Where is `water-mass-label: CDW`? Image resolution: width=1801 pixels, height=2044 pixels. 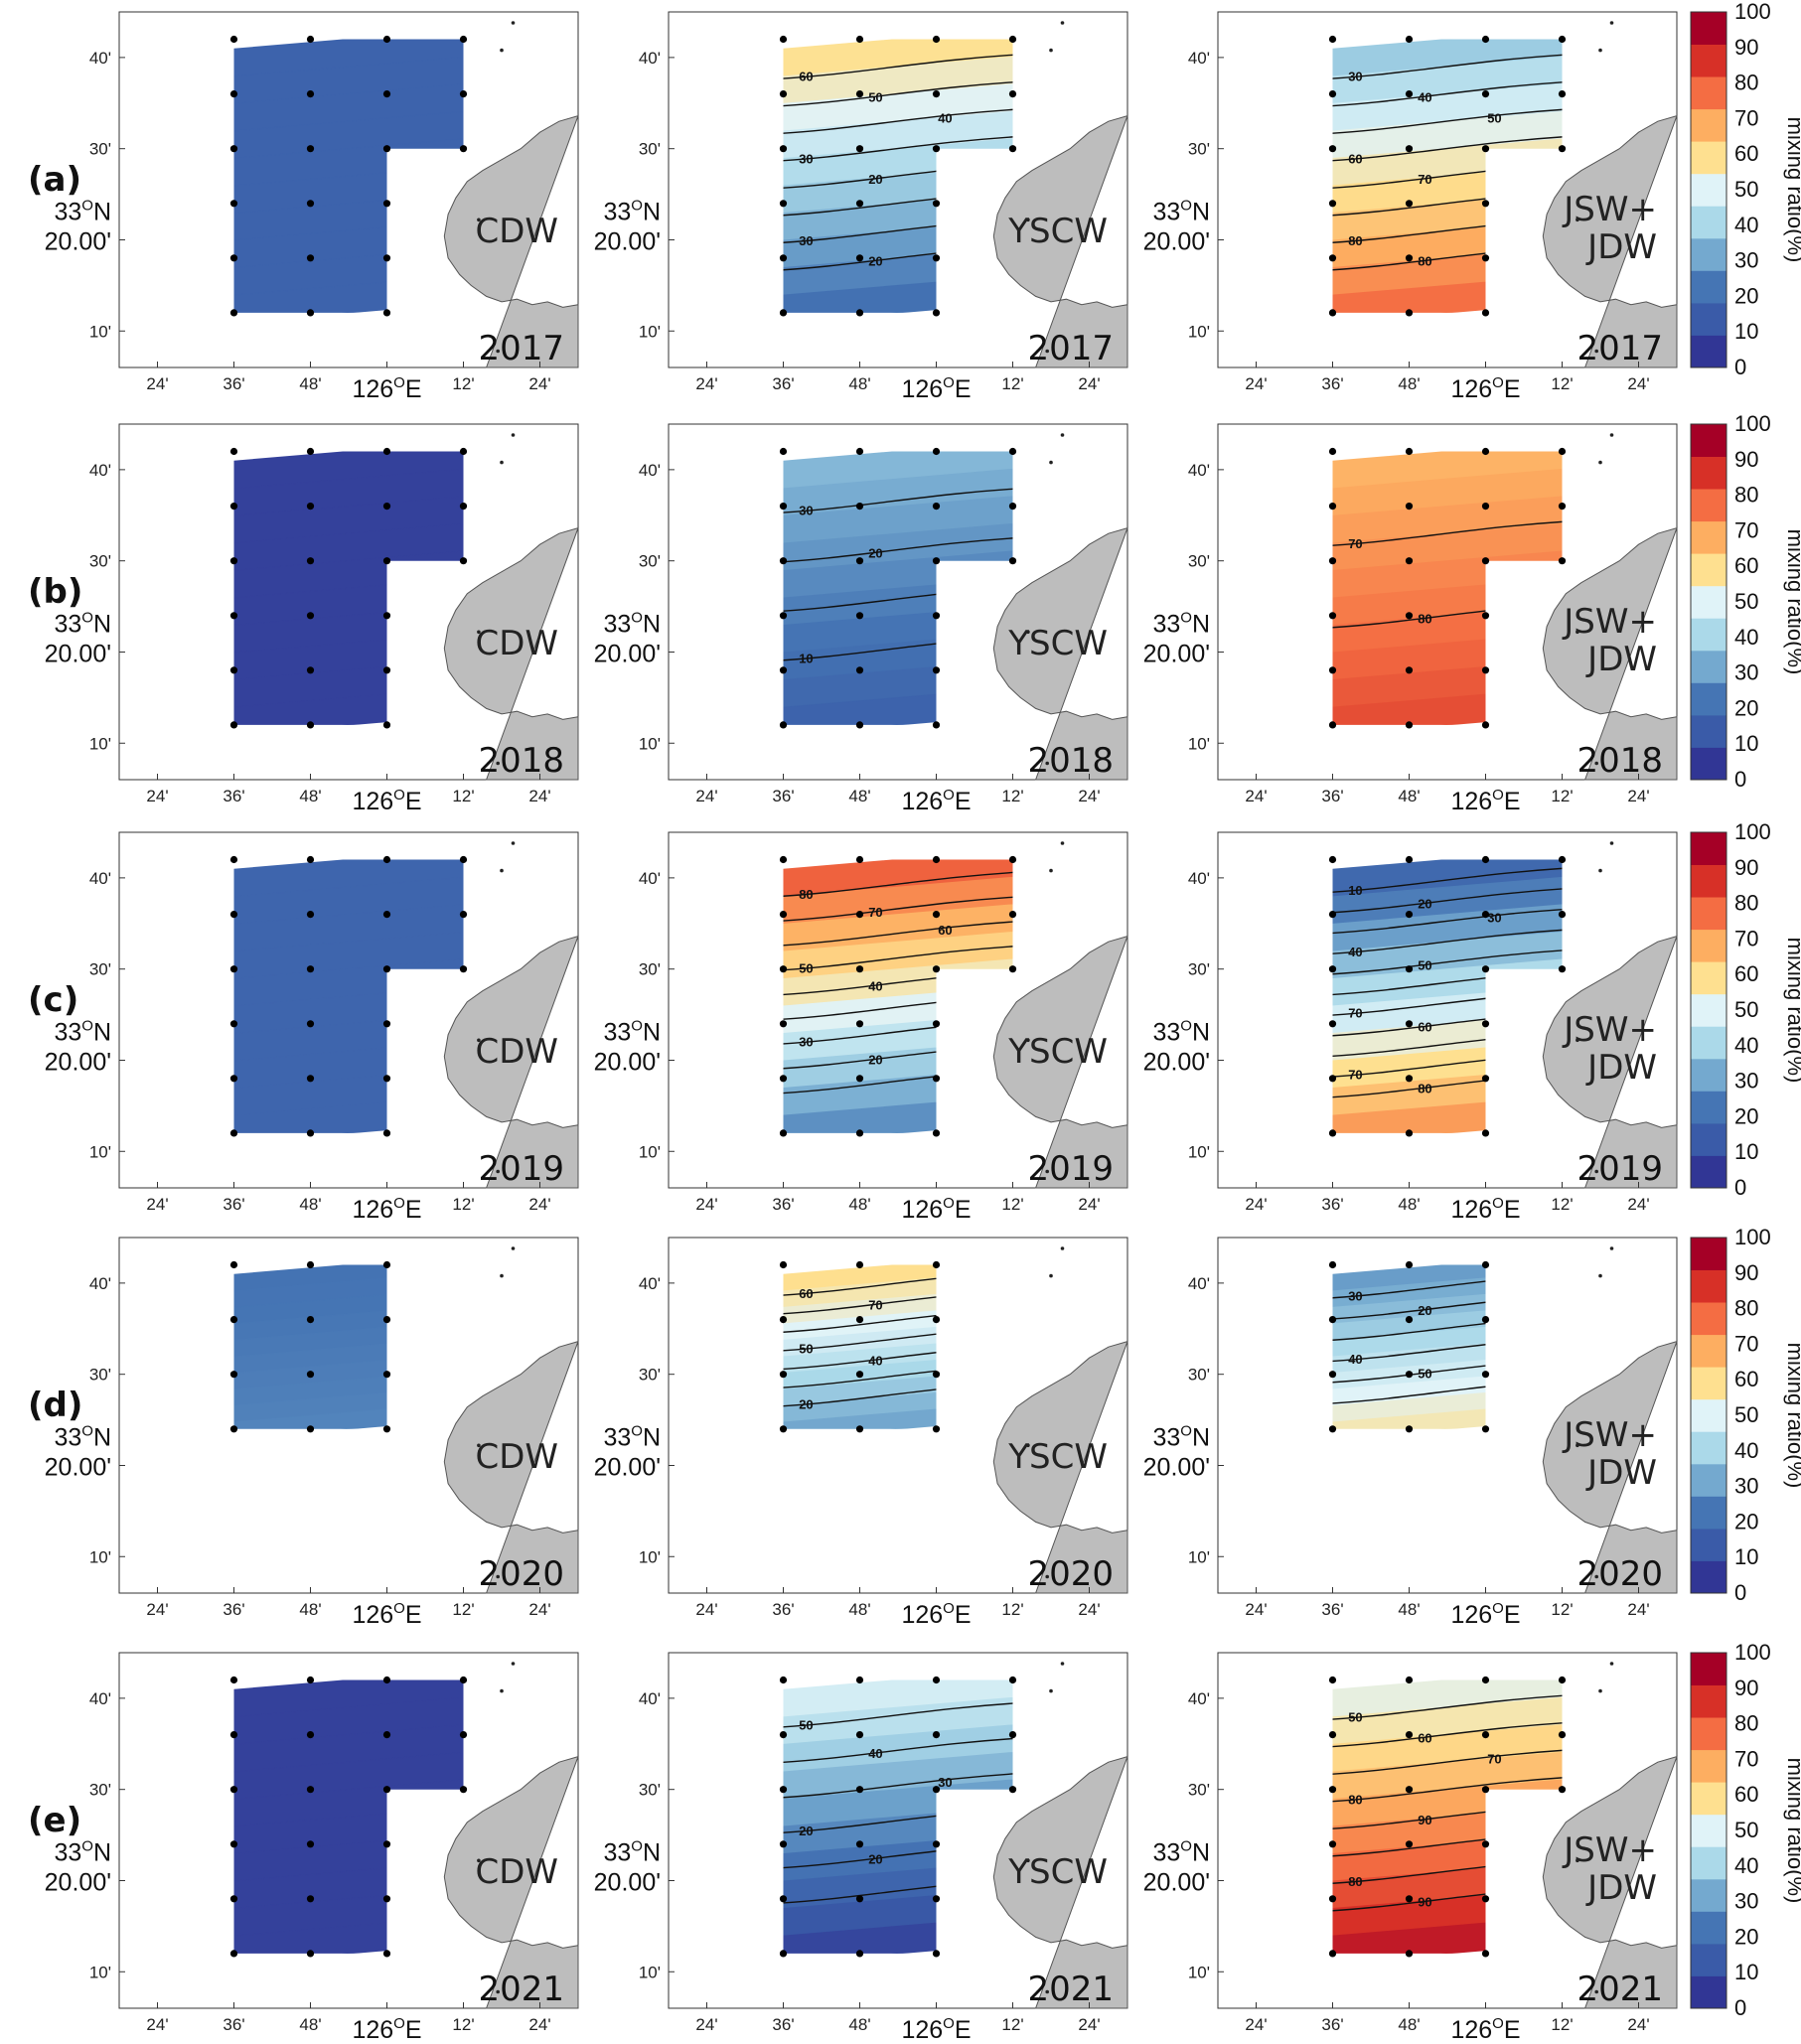 water-mass-label: CDW is located at coordinates (516, 1872).